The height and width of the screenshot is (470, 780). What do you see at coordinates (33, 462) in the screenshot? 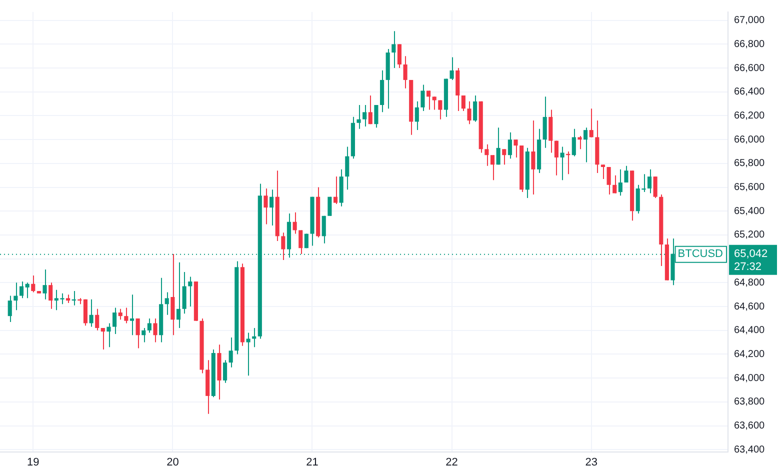
I see `x-tick-label: 19` at bounding box center [33, 462].